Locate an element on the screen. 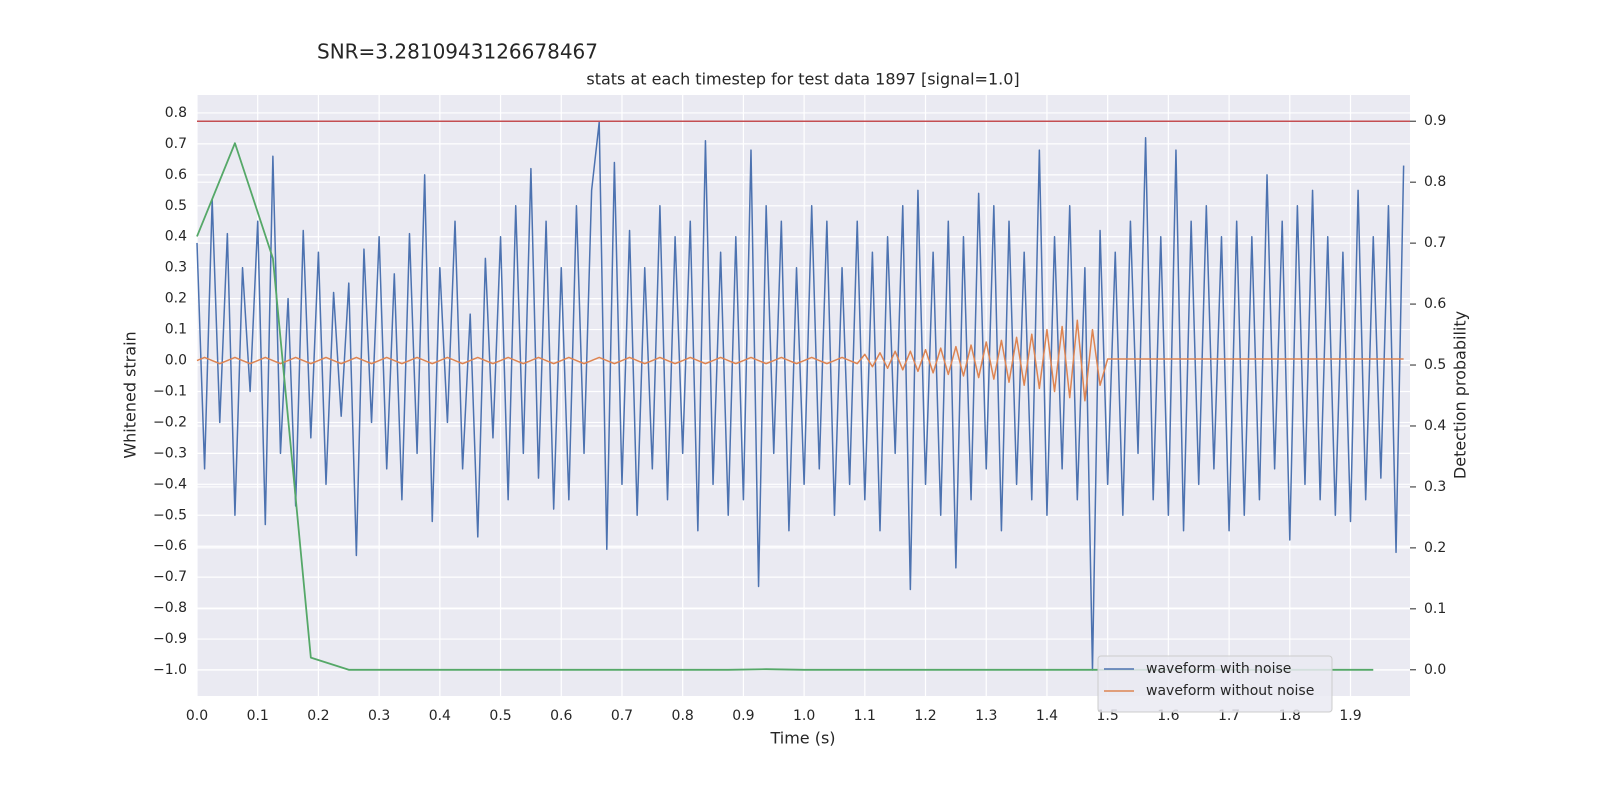  y-tick-label: −1.0 is located at coordinates (170, 670).